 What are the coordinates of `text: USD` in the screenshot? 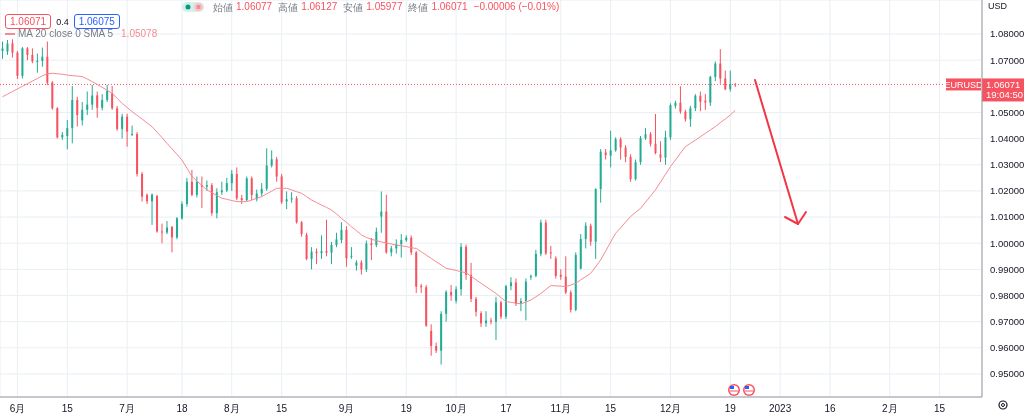 It's located at (998, 6).